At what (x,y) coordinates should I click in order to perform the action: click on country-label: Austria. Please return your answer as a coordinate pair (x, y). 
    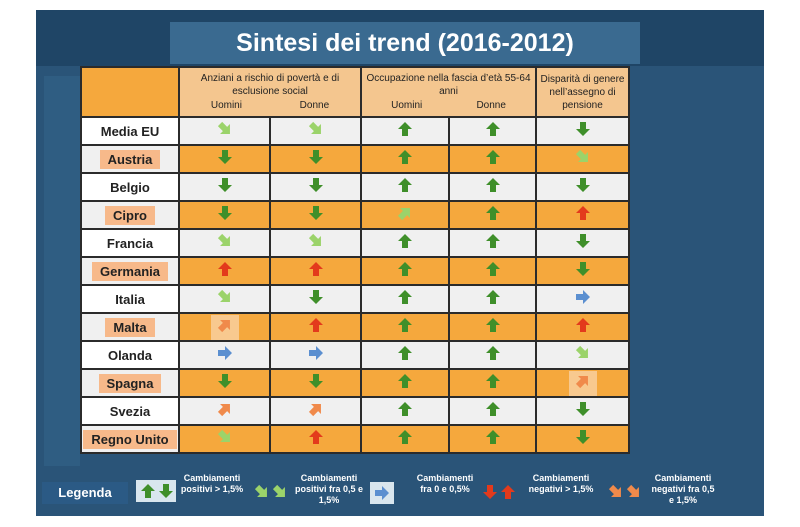
    Looking at the image, I should click on (130, 159).